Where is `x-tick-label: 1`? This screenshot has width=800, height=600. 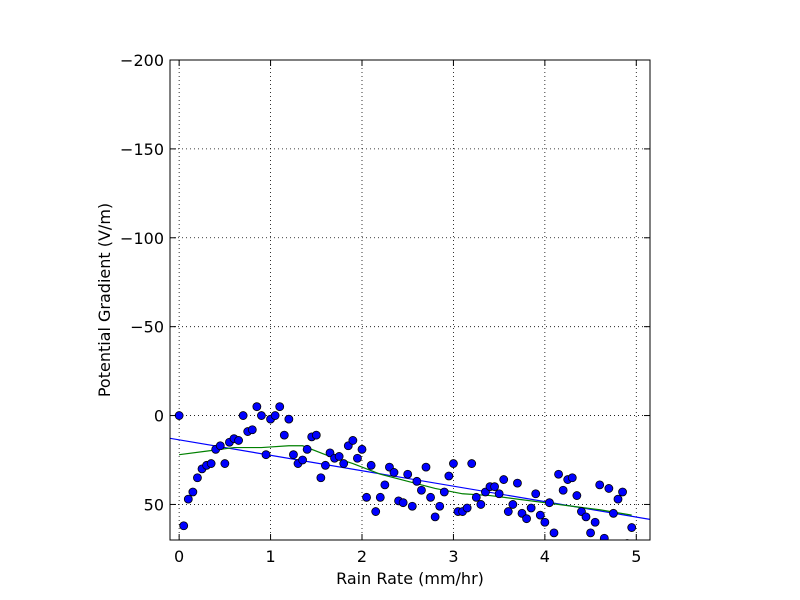
x-tick-label: 1 is located at coordinates (270, 556).